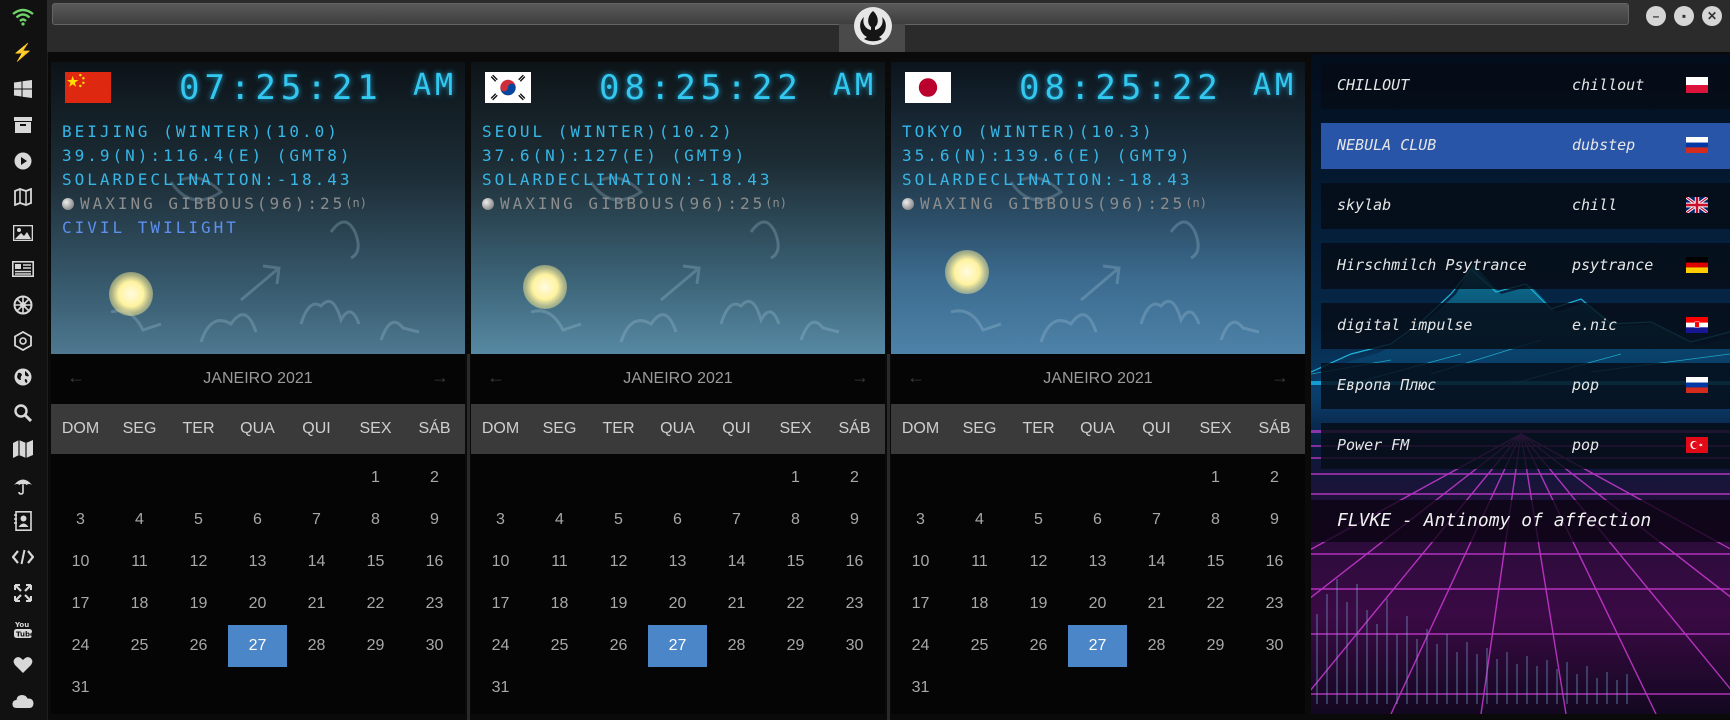 This screenshot has width=1730, height=720. I want to click on radio-station: CHILLOUT chillout, so click(1525, 86).